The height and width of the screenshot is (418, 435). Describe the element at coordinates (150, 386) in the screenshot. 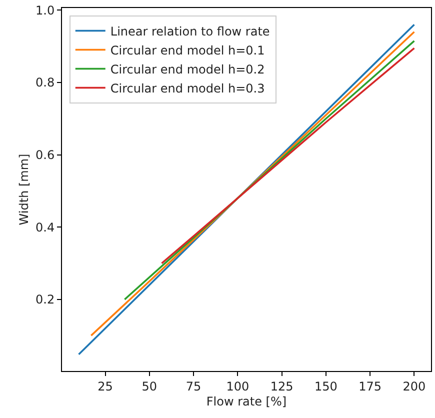

I see `x-tick-label: 50` at that location.